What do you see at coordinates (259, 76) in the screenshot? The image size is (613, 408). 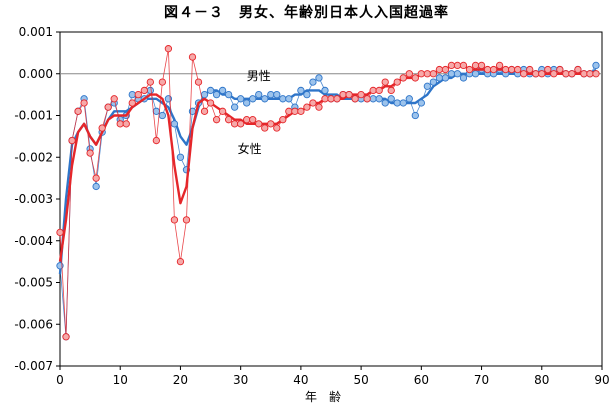 I see `annotation-male: 男性` at bounding box center [259, 76].